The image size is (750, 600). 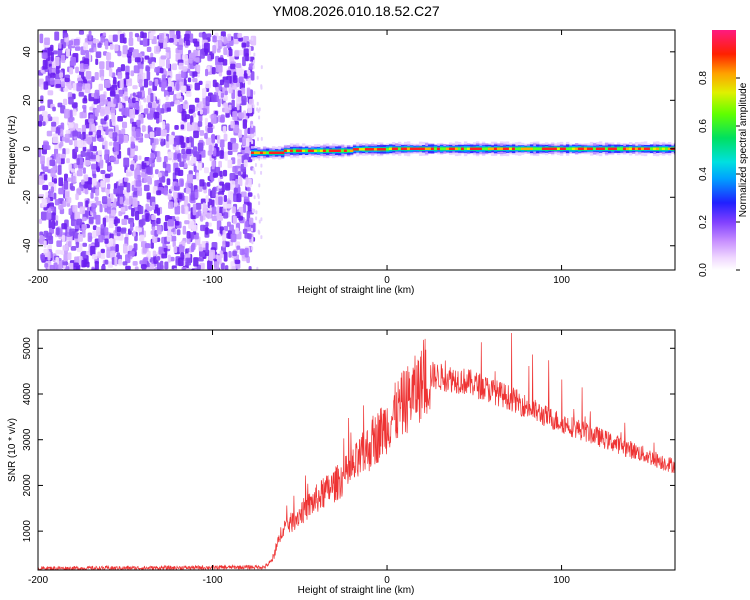 What do you see at coordinates (561, 580) in the screenshot?
I see `x-tick-label: 100` at bounding box center [561, 580].